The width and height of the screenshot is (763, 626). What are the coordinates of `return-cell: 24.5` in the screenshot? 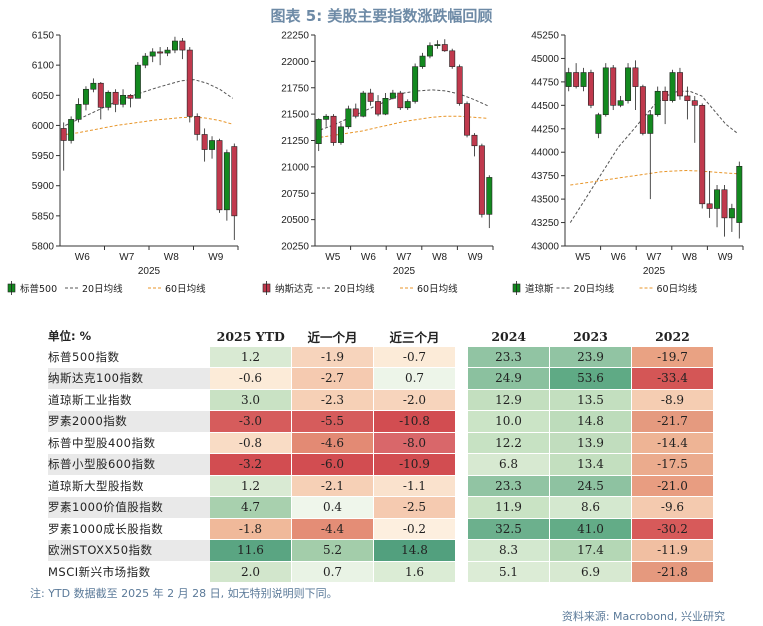 It's located at (590, 486).